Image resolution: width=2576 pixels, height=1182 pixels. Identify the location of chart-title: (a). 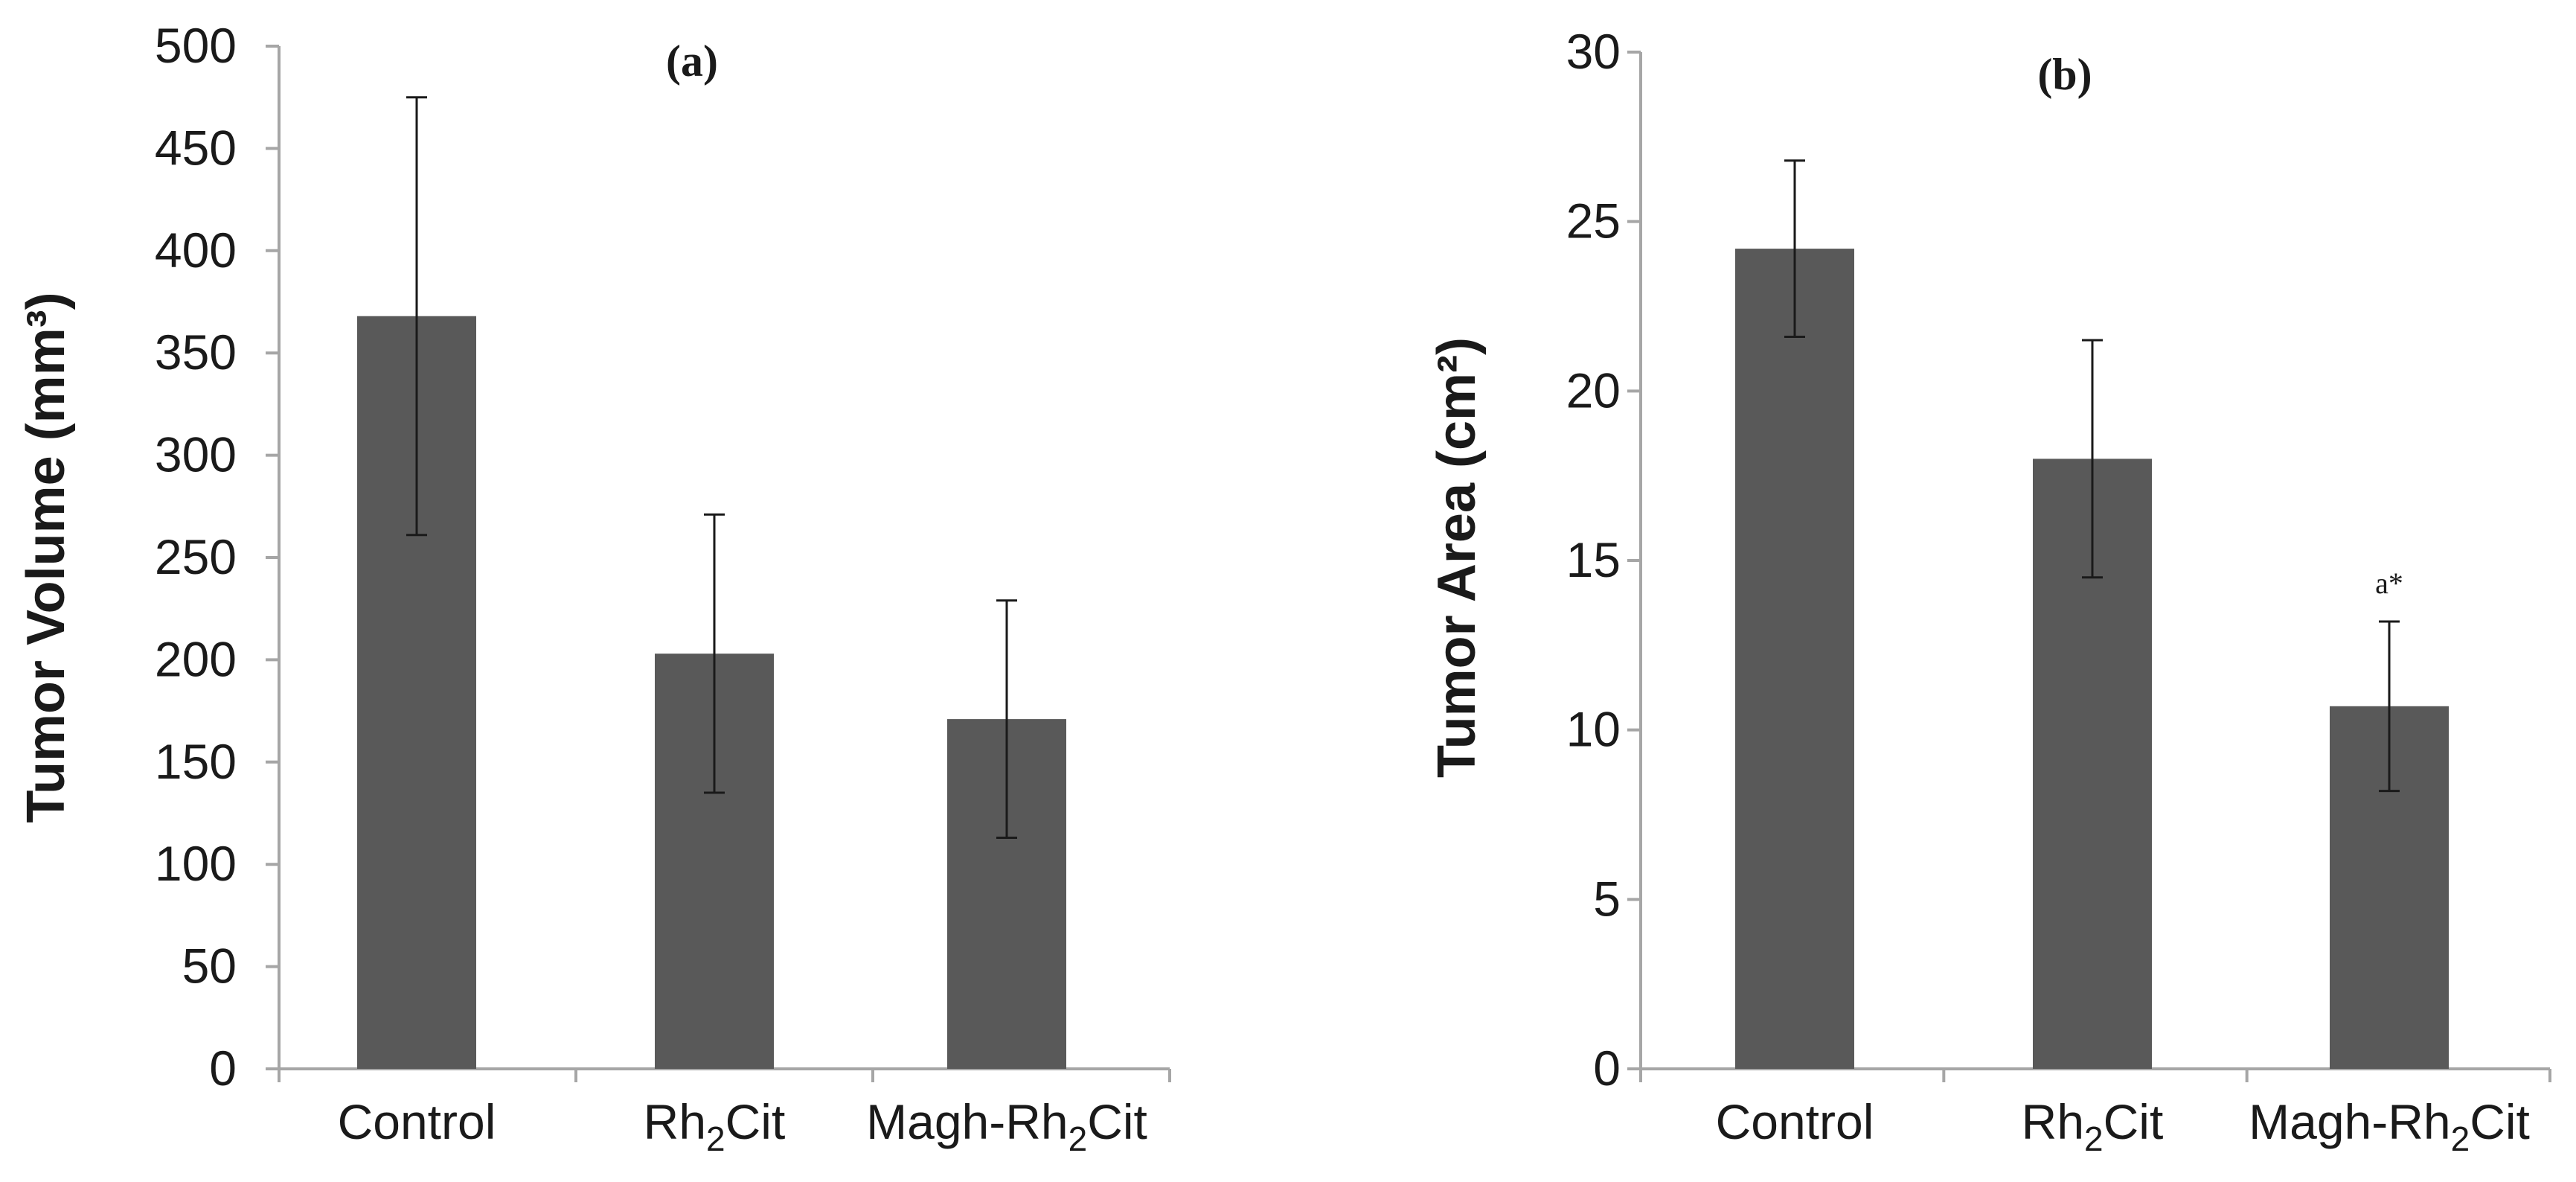
(692, 61).